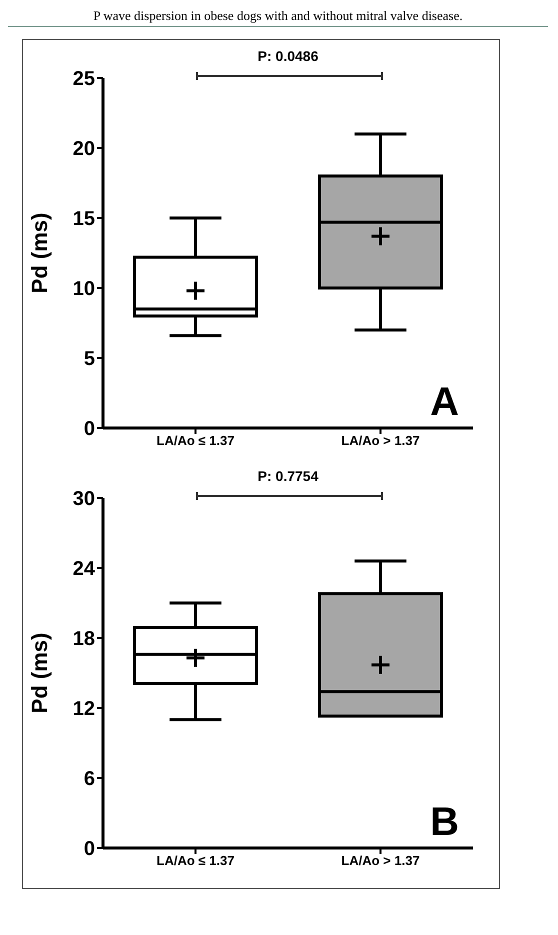 This screenshot has width=558, height=935. Describe the element at coordinates (83, 289) in the screenshot. I see `y-tick-label: 10` at that location.